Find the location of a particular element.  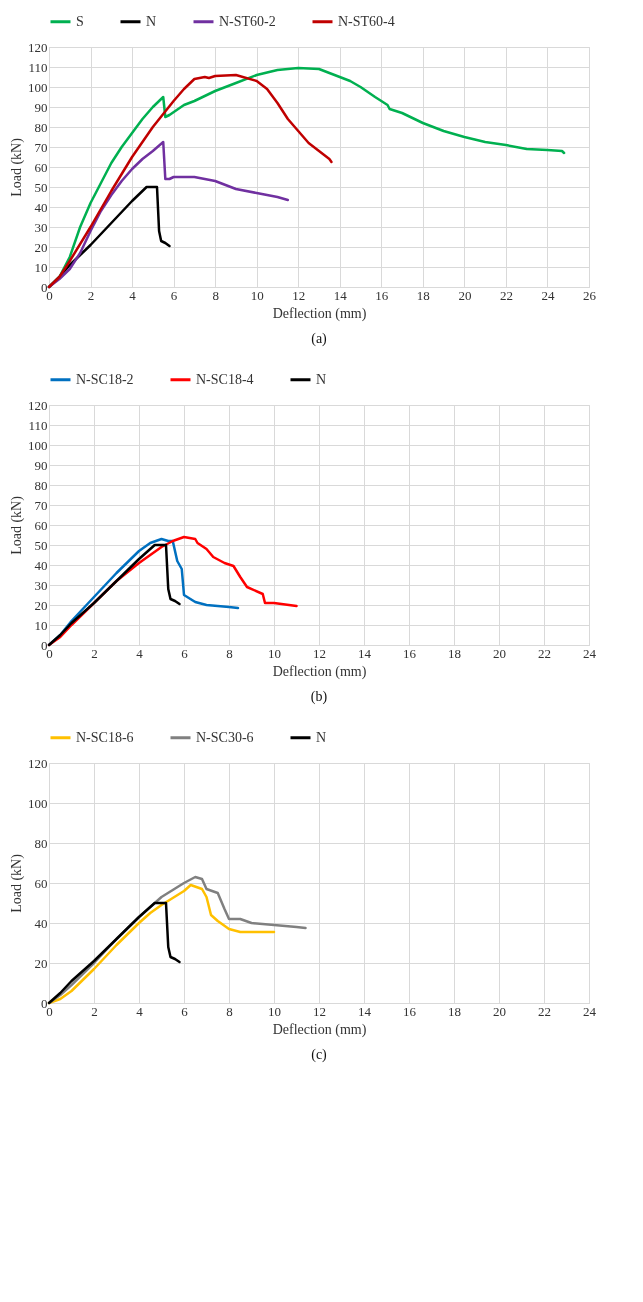

x-tick-label: 26 is located at coordinates (590, 295).